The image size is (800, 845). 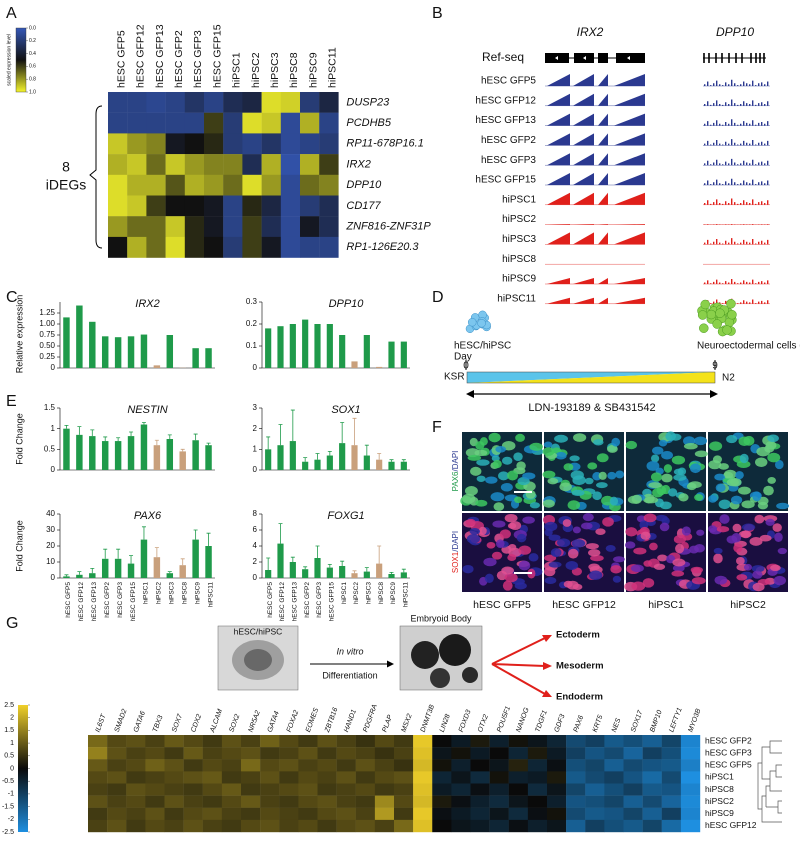 What do you see at coordinates (307, 600) in the screenshot?
I see `x-tick-label: hESC GFP2` at bounding box center [307, 600].